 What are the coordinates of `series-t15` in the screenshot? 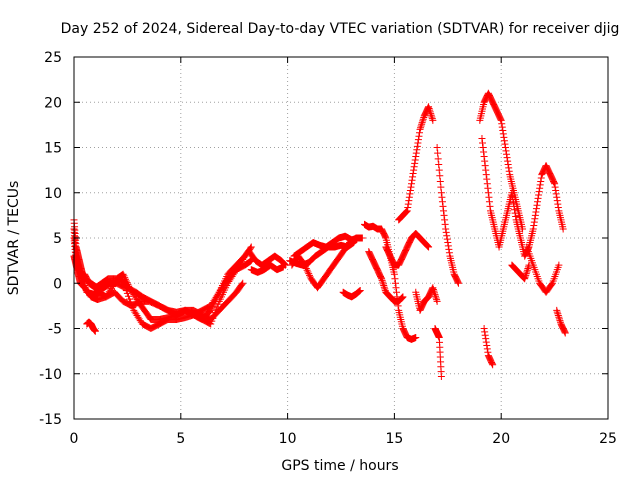 It's located at (426, 299).